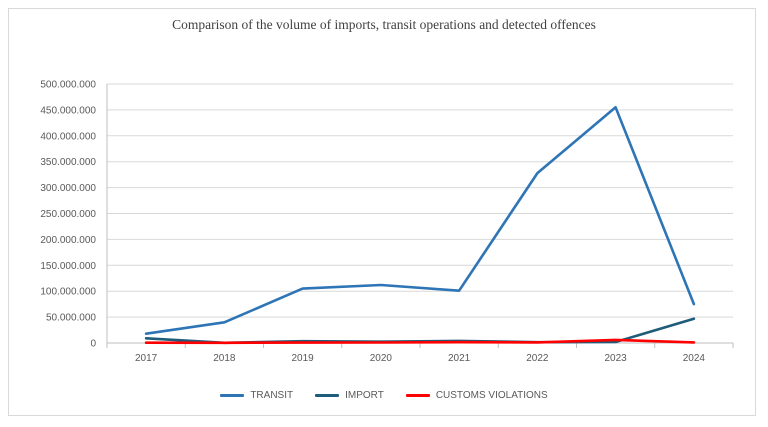  What do you see at coordinates (68, 110) in the screenshot?
I see `y-tick-label: 450.000.000` at bounding box center [68, 110].